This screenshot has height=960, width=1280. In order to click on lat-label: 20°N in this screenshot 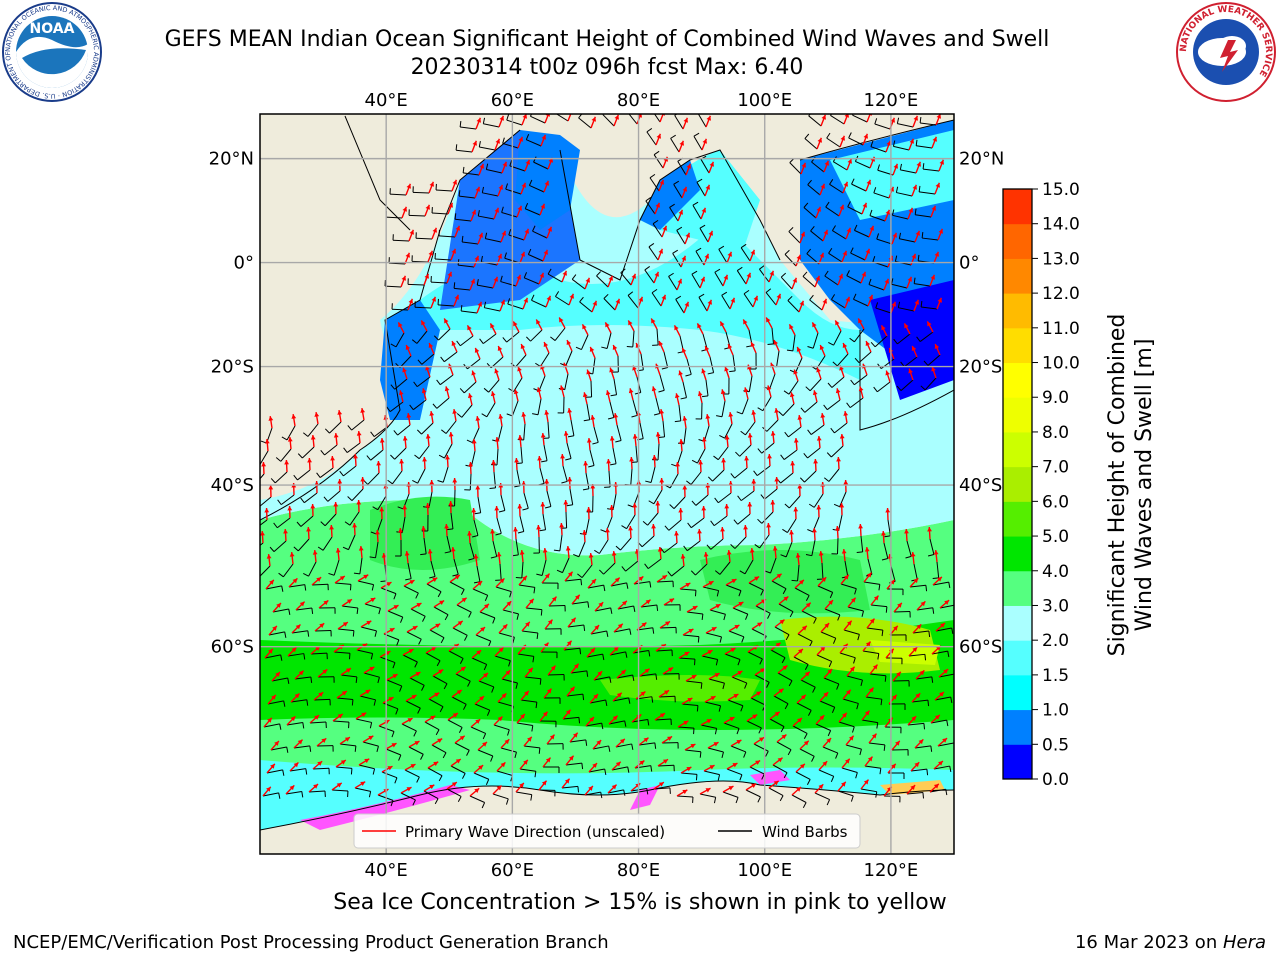, I will do `click(231, 159)`.